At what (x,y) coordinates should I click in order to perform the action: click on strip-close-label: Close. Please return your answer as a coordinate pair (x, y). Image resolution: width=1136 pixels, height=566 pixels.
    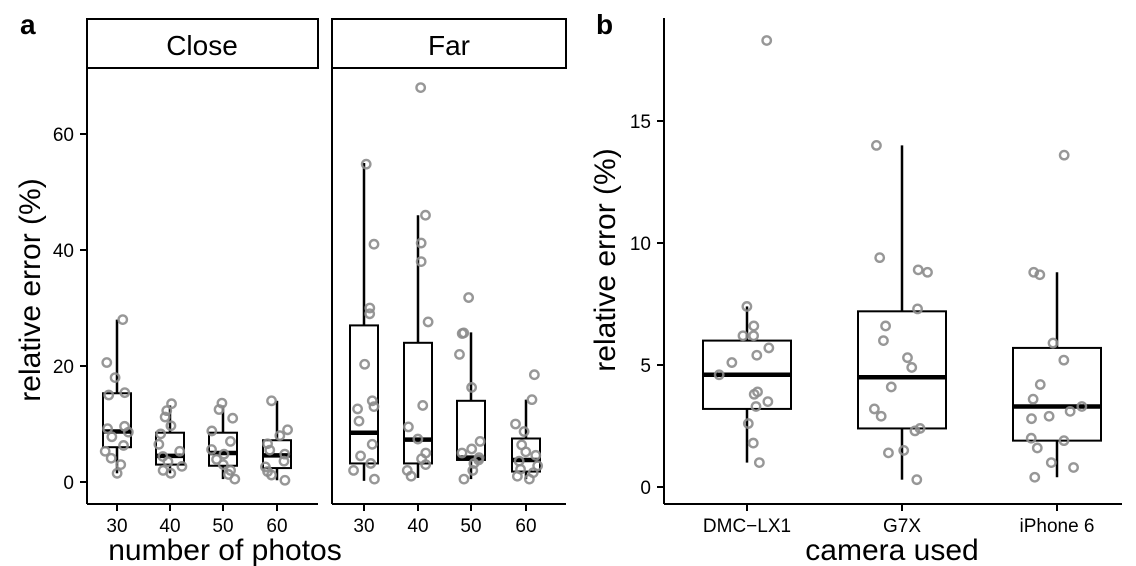
    Looking at the image, I should click on (202, 45).